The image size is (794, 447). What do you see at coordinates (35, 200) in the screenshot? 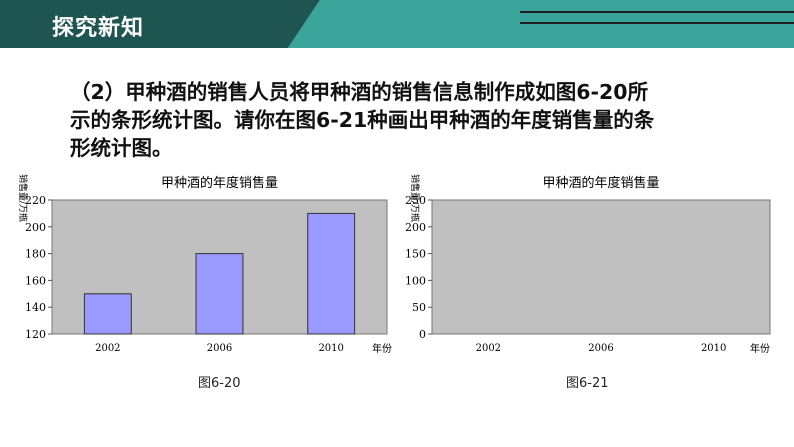
I see `y-tick-label: 220` at bounding box center [35, 200].